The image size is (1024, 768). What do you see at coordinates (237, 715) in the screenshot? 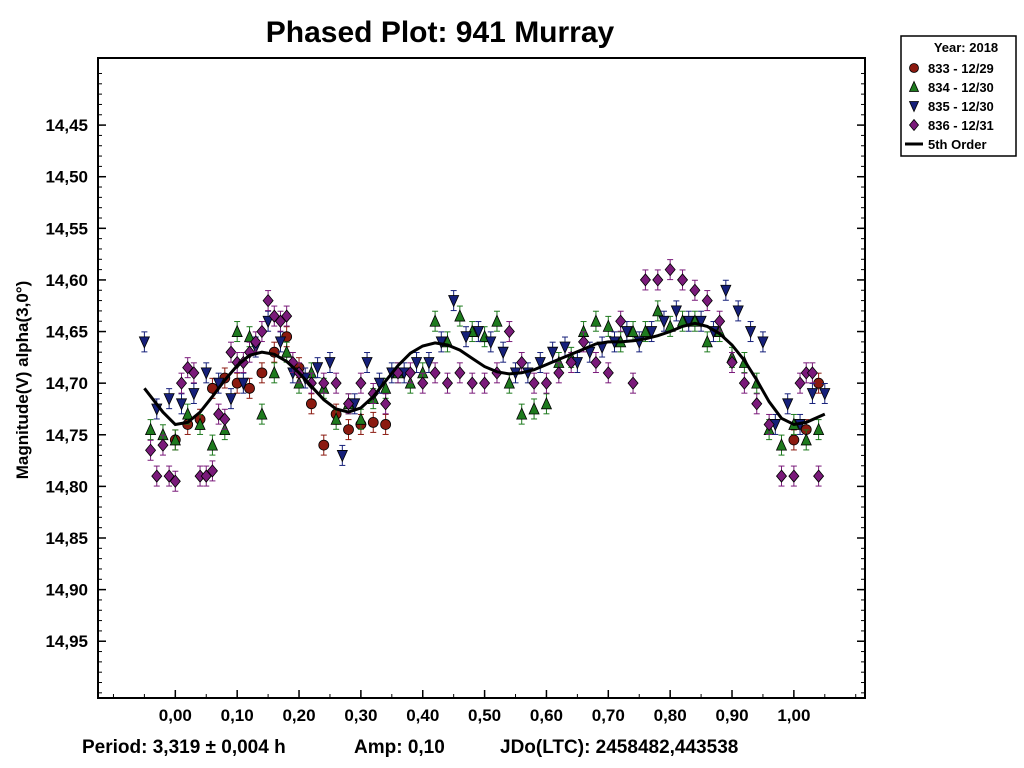
I see `x-tick-label: 0,10` at bounding box center [237, 715].